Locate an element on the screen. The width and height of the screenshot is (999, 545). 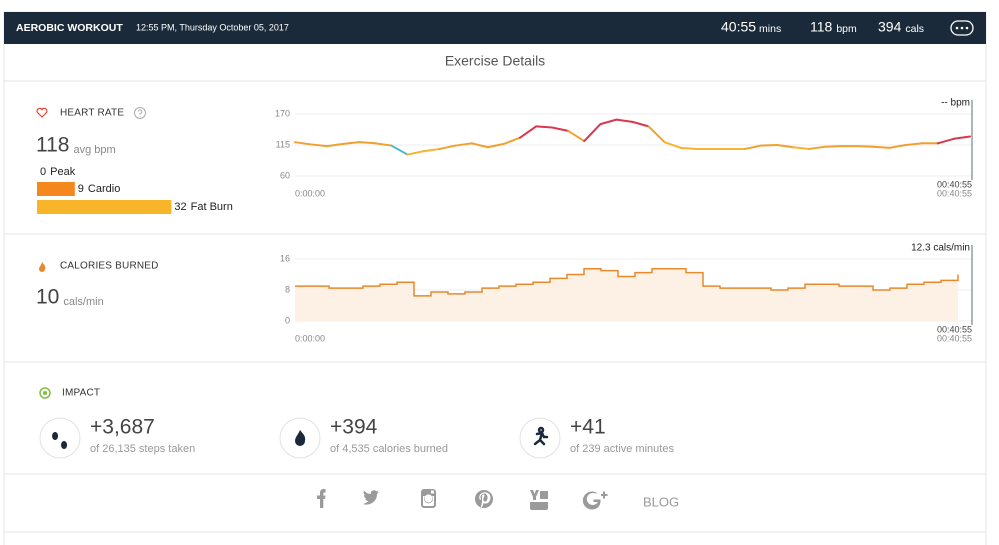
calories-unit: cals is located at coordinates (914, 29).